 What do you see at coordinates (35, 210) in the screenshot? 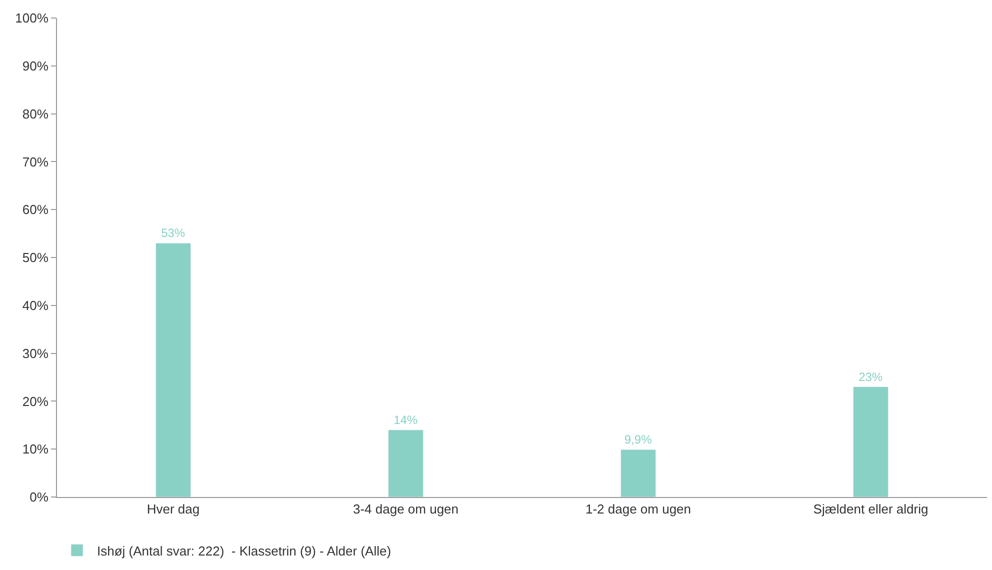
I see `y-tick-label: 60%` at bounding box center [35, 210].